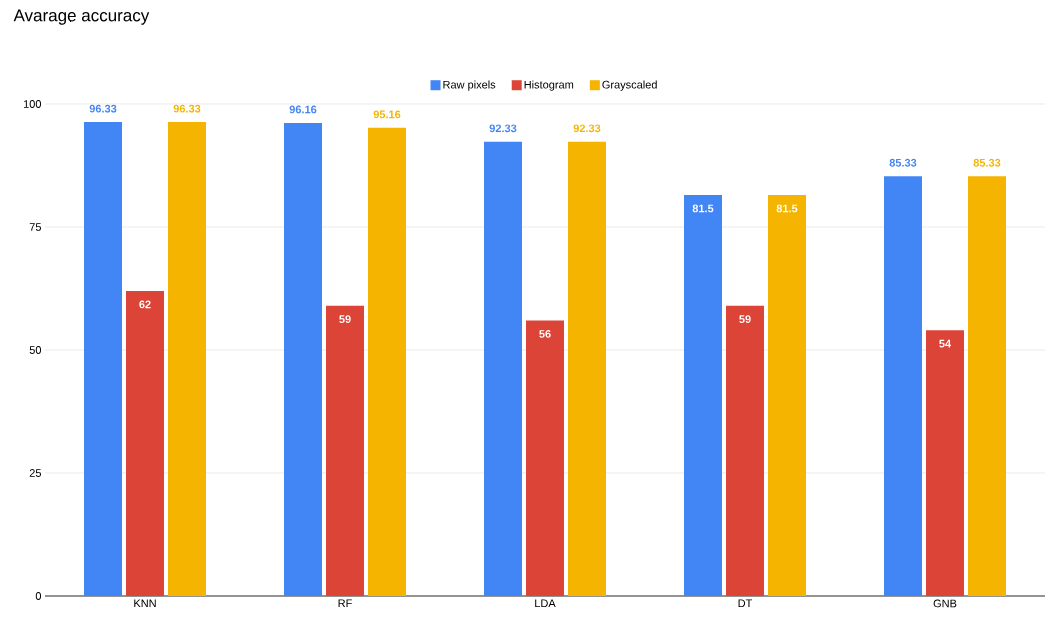 This screenshot has width=1050, height=622. I want to click on x-tick-label: LDA, so click(545, 603).